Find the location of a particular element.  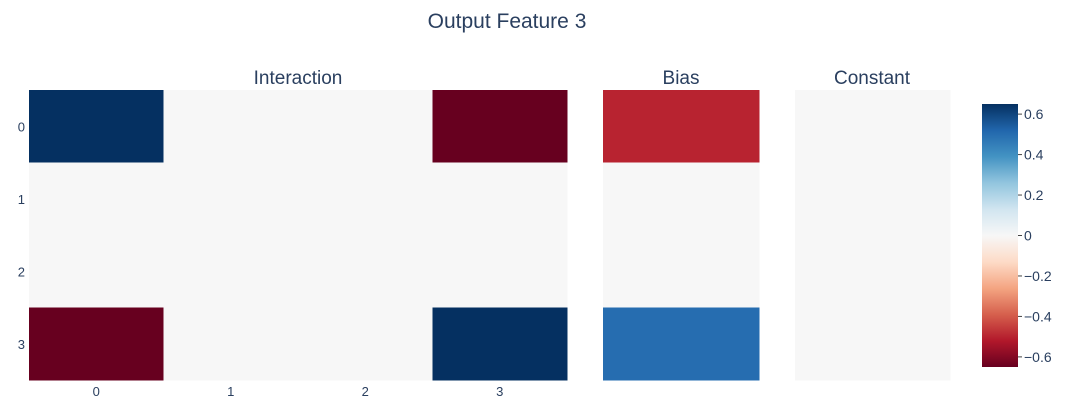

heatmap-cell-interaction-r2-c3 is located at coordinates (500, 271).